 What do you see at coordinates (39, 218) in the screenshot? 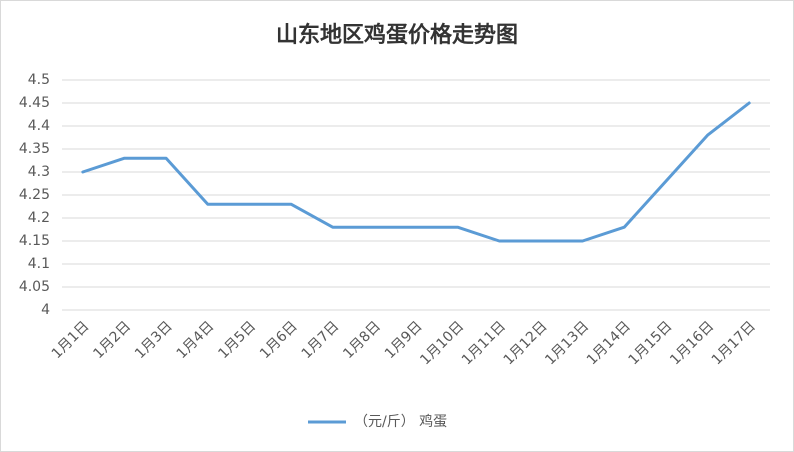
I see `y-tick-label: 4.2` at bounding box center [39, 218].